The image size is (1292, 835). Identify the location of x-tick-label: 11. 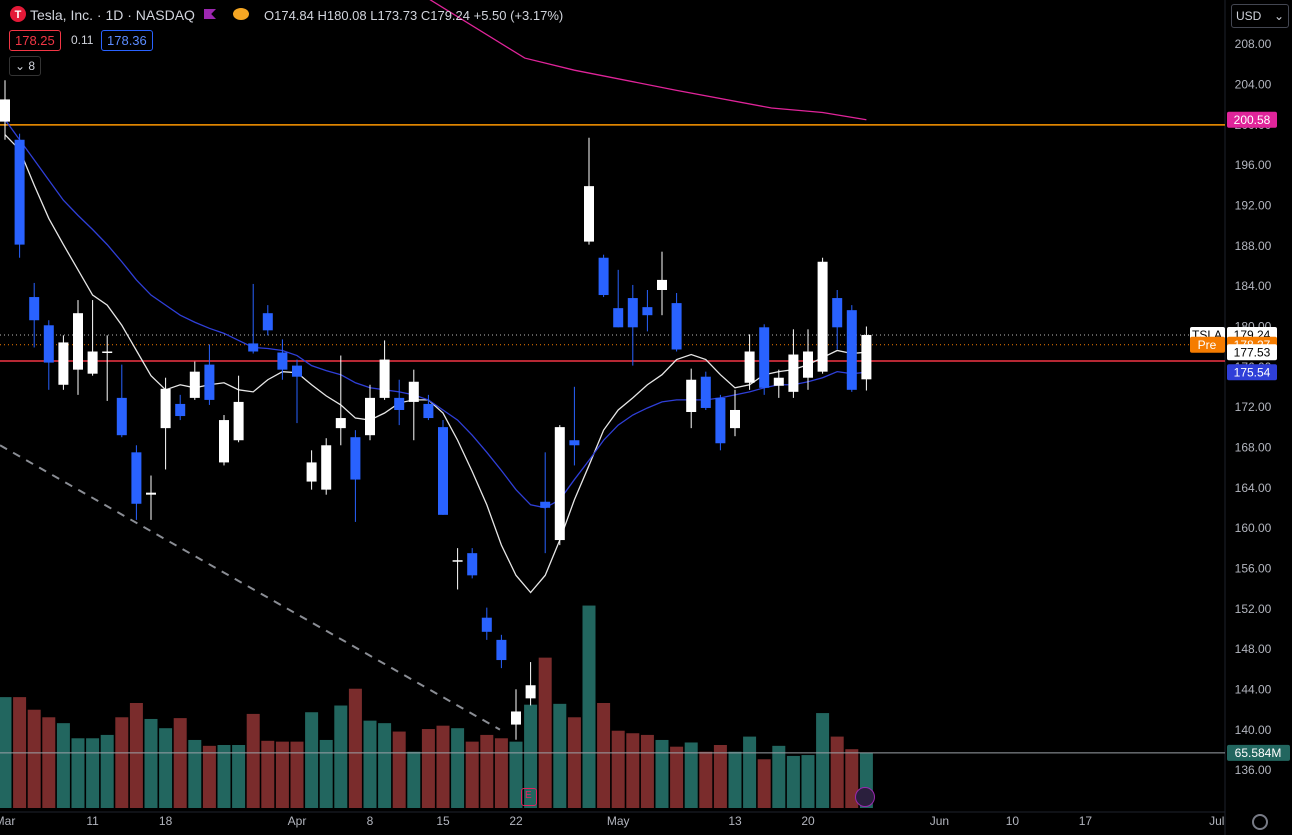
(92, 821).